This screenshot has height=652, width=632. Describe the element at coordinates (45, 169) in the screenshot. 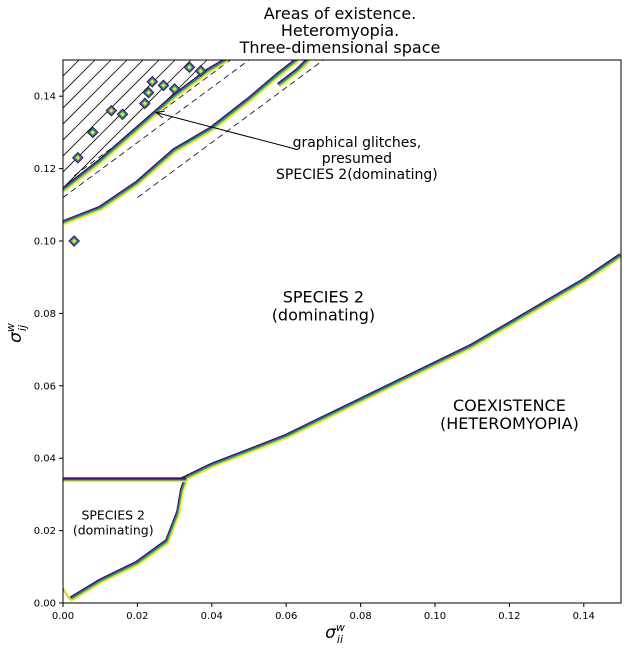

I see `y-tick-label: 0.12` at that location.